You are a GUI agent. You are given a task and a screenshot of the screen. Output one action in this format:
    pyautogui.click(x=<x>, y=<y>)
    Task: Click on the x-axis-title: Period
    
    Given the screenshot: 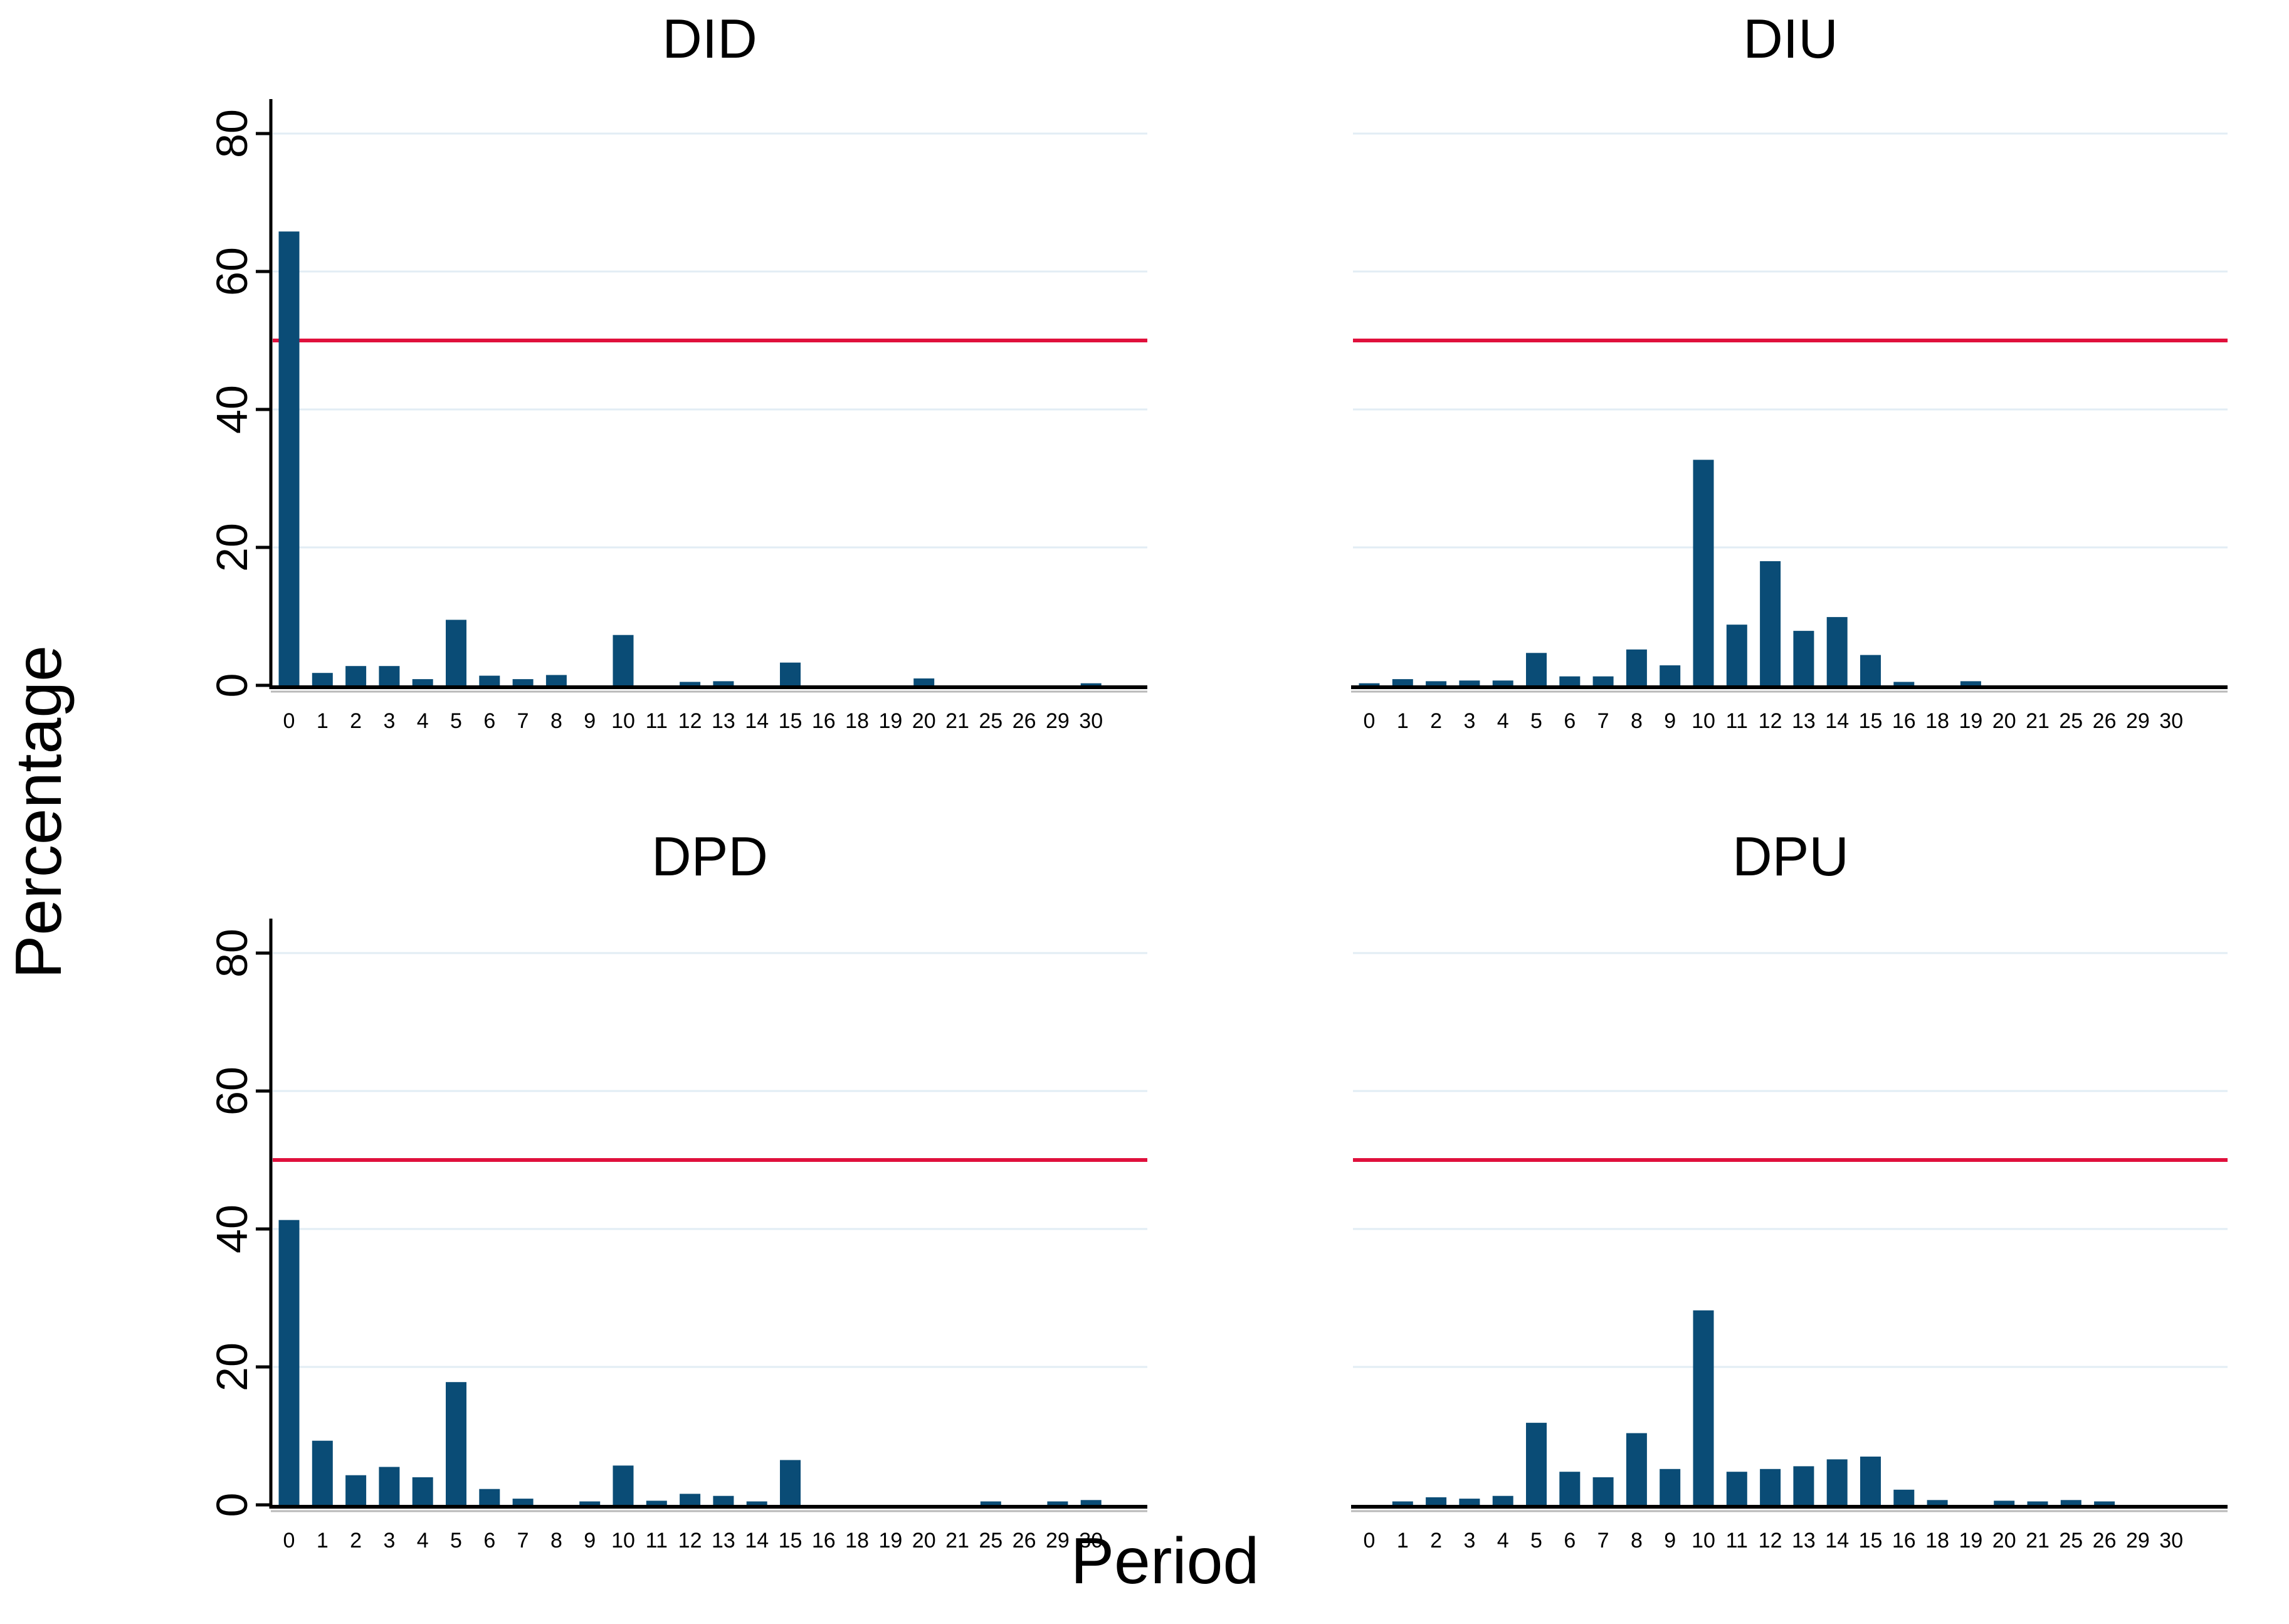 What is the action you would take?
    pyautogui.click(x=1165, y=1561)
    